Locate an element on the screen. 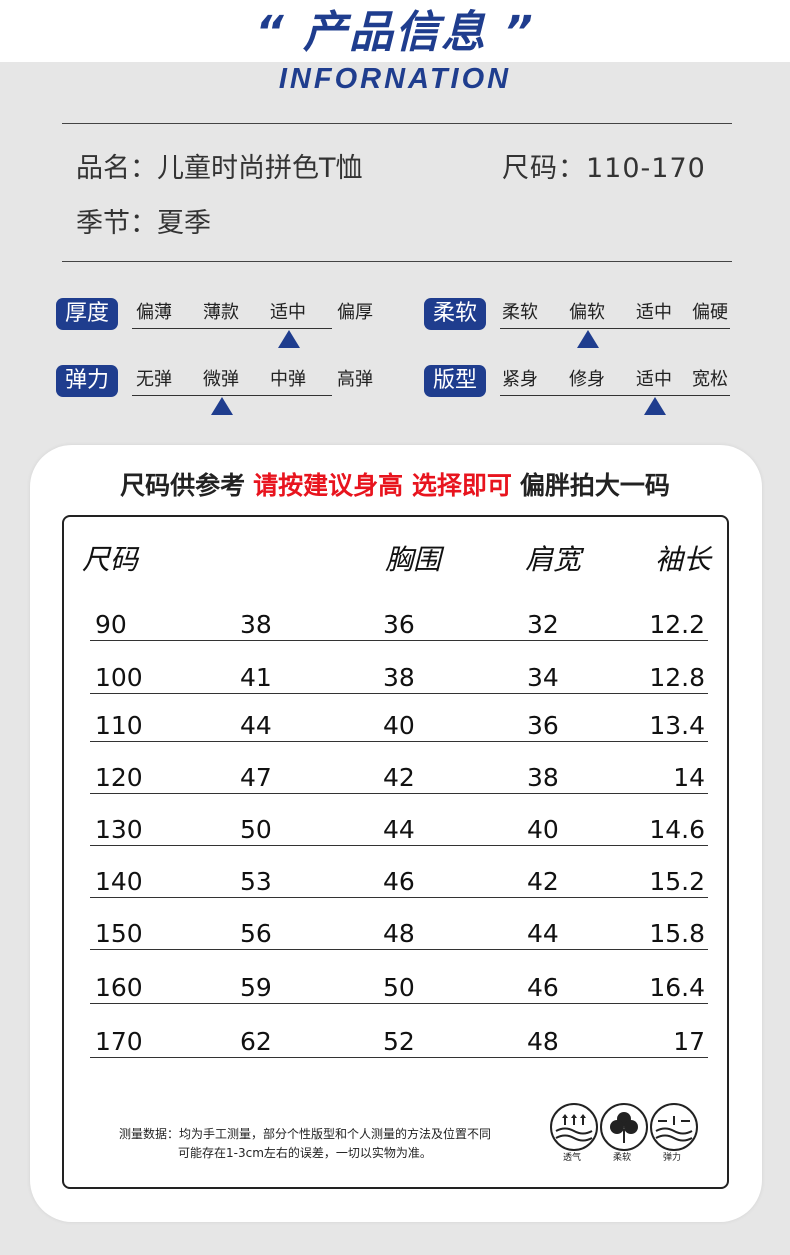 The width and height of the screenshot is (790, 1255). attribute-option: 偏薄 is located at coordinates (154, 312).